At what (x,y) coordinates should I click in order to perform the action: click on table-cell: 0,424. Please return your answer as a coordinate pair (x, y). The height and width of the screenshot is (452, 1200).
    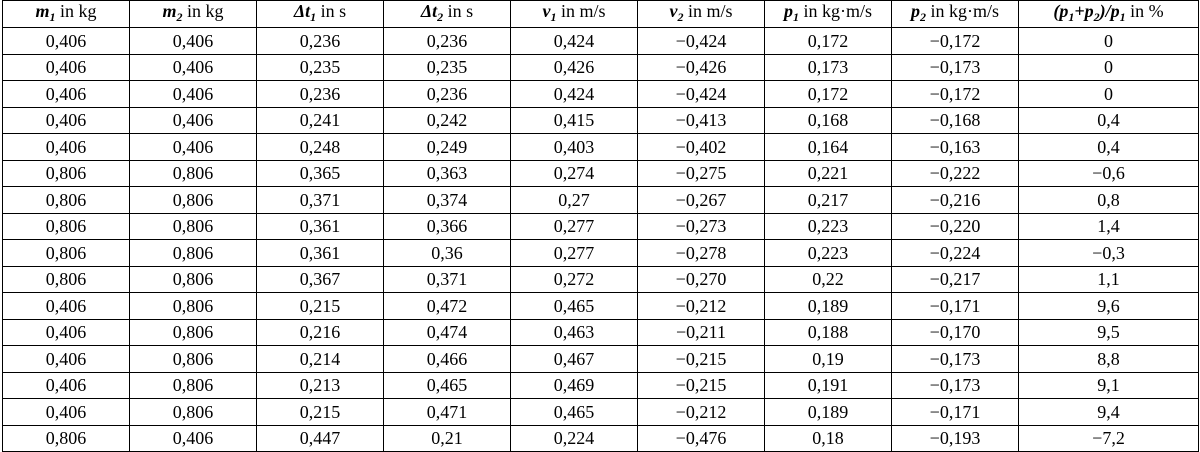
    Looking at the image, I should click on (574, 94).